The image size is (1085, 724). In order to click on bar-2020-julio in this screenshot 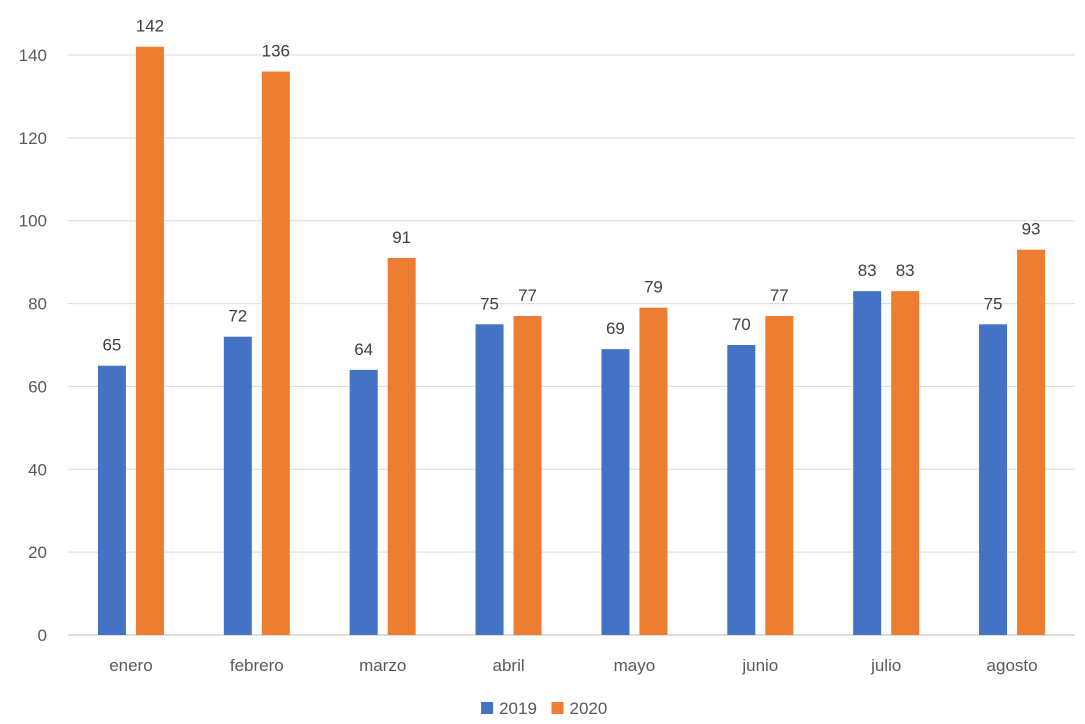, I will do `click(905, 463)`.